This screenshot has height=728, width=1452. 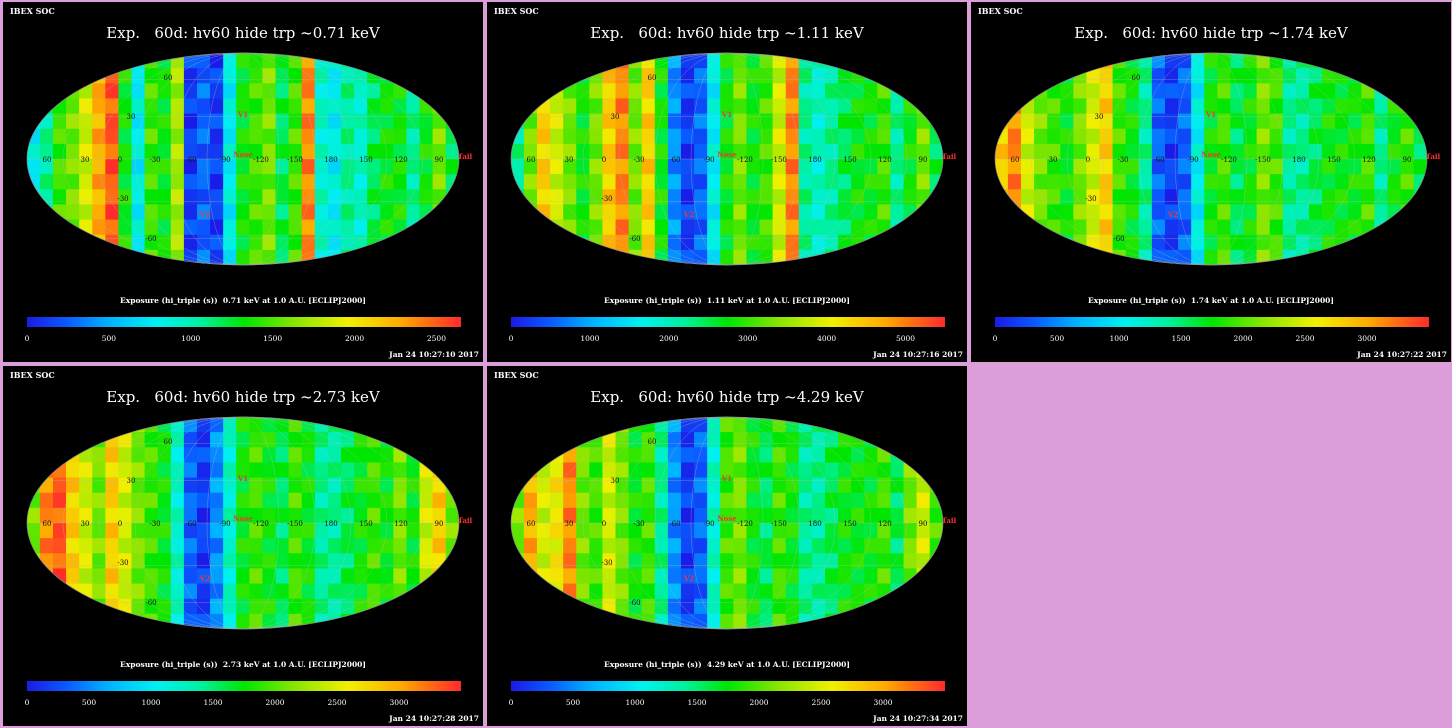 I want to click on colorbar-tick: 1500, so click(x=697, y=702).